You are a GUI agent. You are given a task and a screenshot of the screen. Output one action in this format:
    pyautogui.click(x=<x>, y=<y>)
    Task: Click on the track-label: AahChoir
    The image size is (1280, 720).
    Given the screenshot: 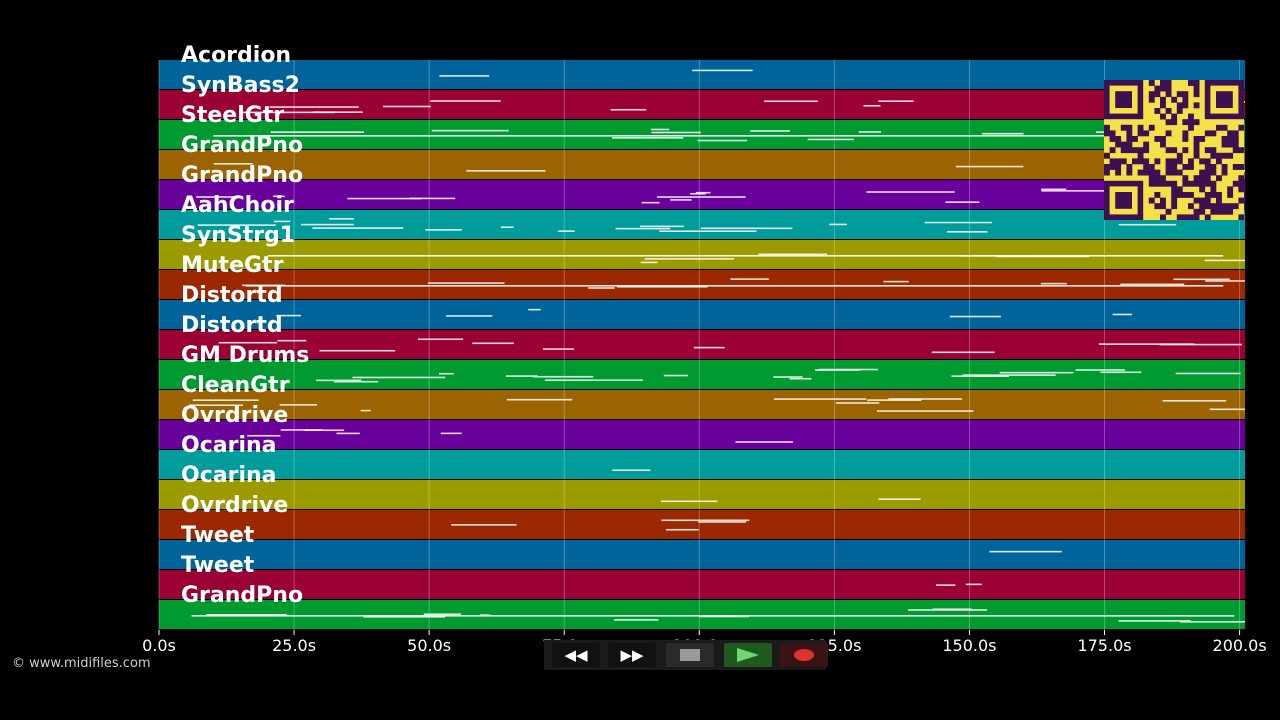 What is the action you would take?
    pyautogui.click(x=237, y=205)
    